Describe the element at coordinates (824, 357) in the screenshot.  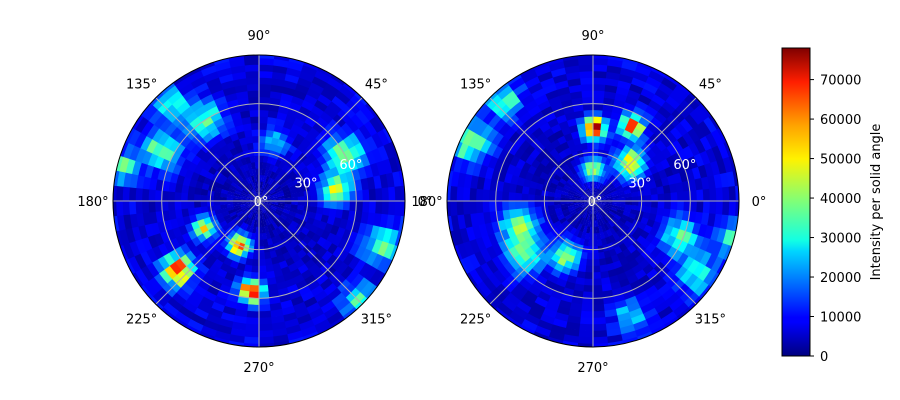
I see `colorbar-tick-label: 0` at that location.